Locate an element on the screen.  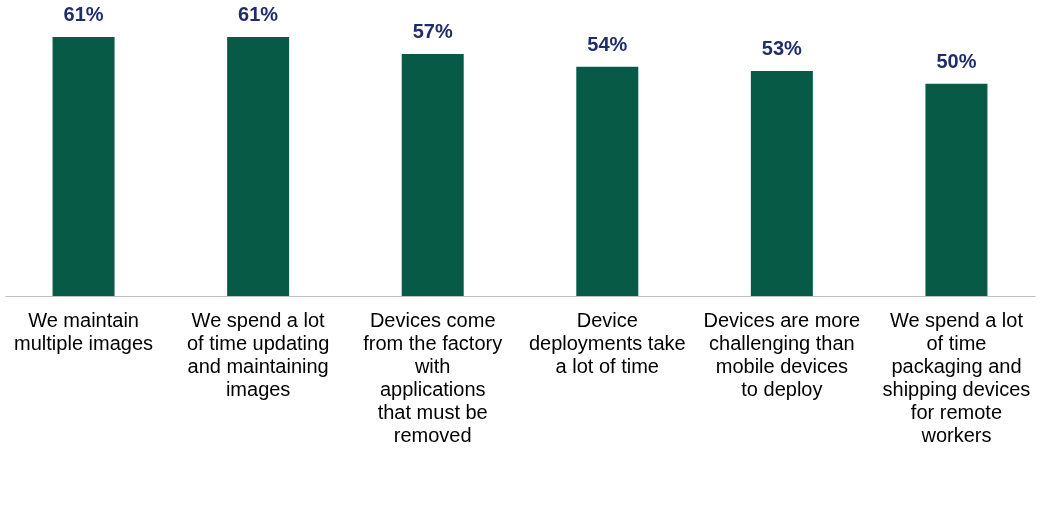
x-tick-label: Device deployments take a lot of time is located at coordinates (607, 342).